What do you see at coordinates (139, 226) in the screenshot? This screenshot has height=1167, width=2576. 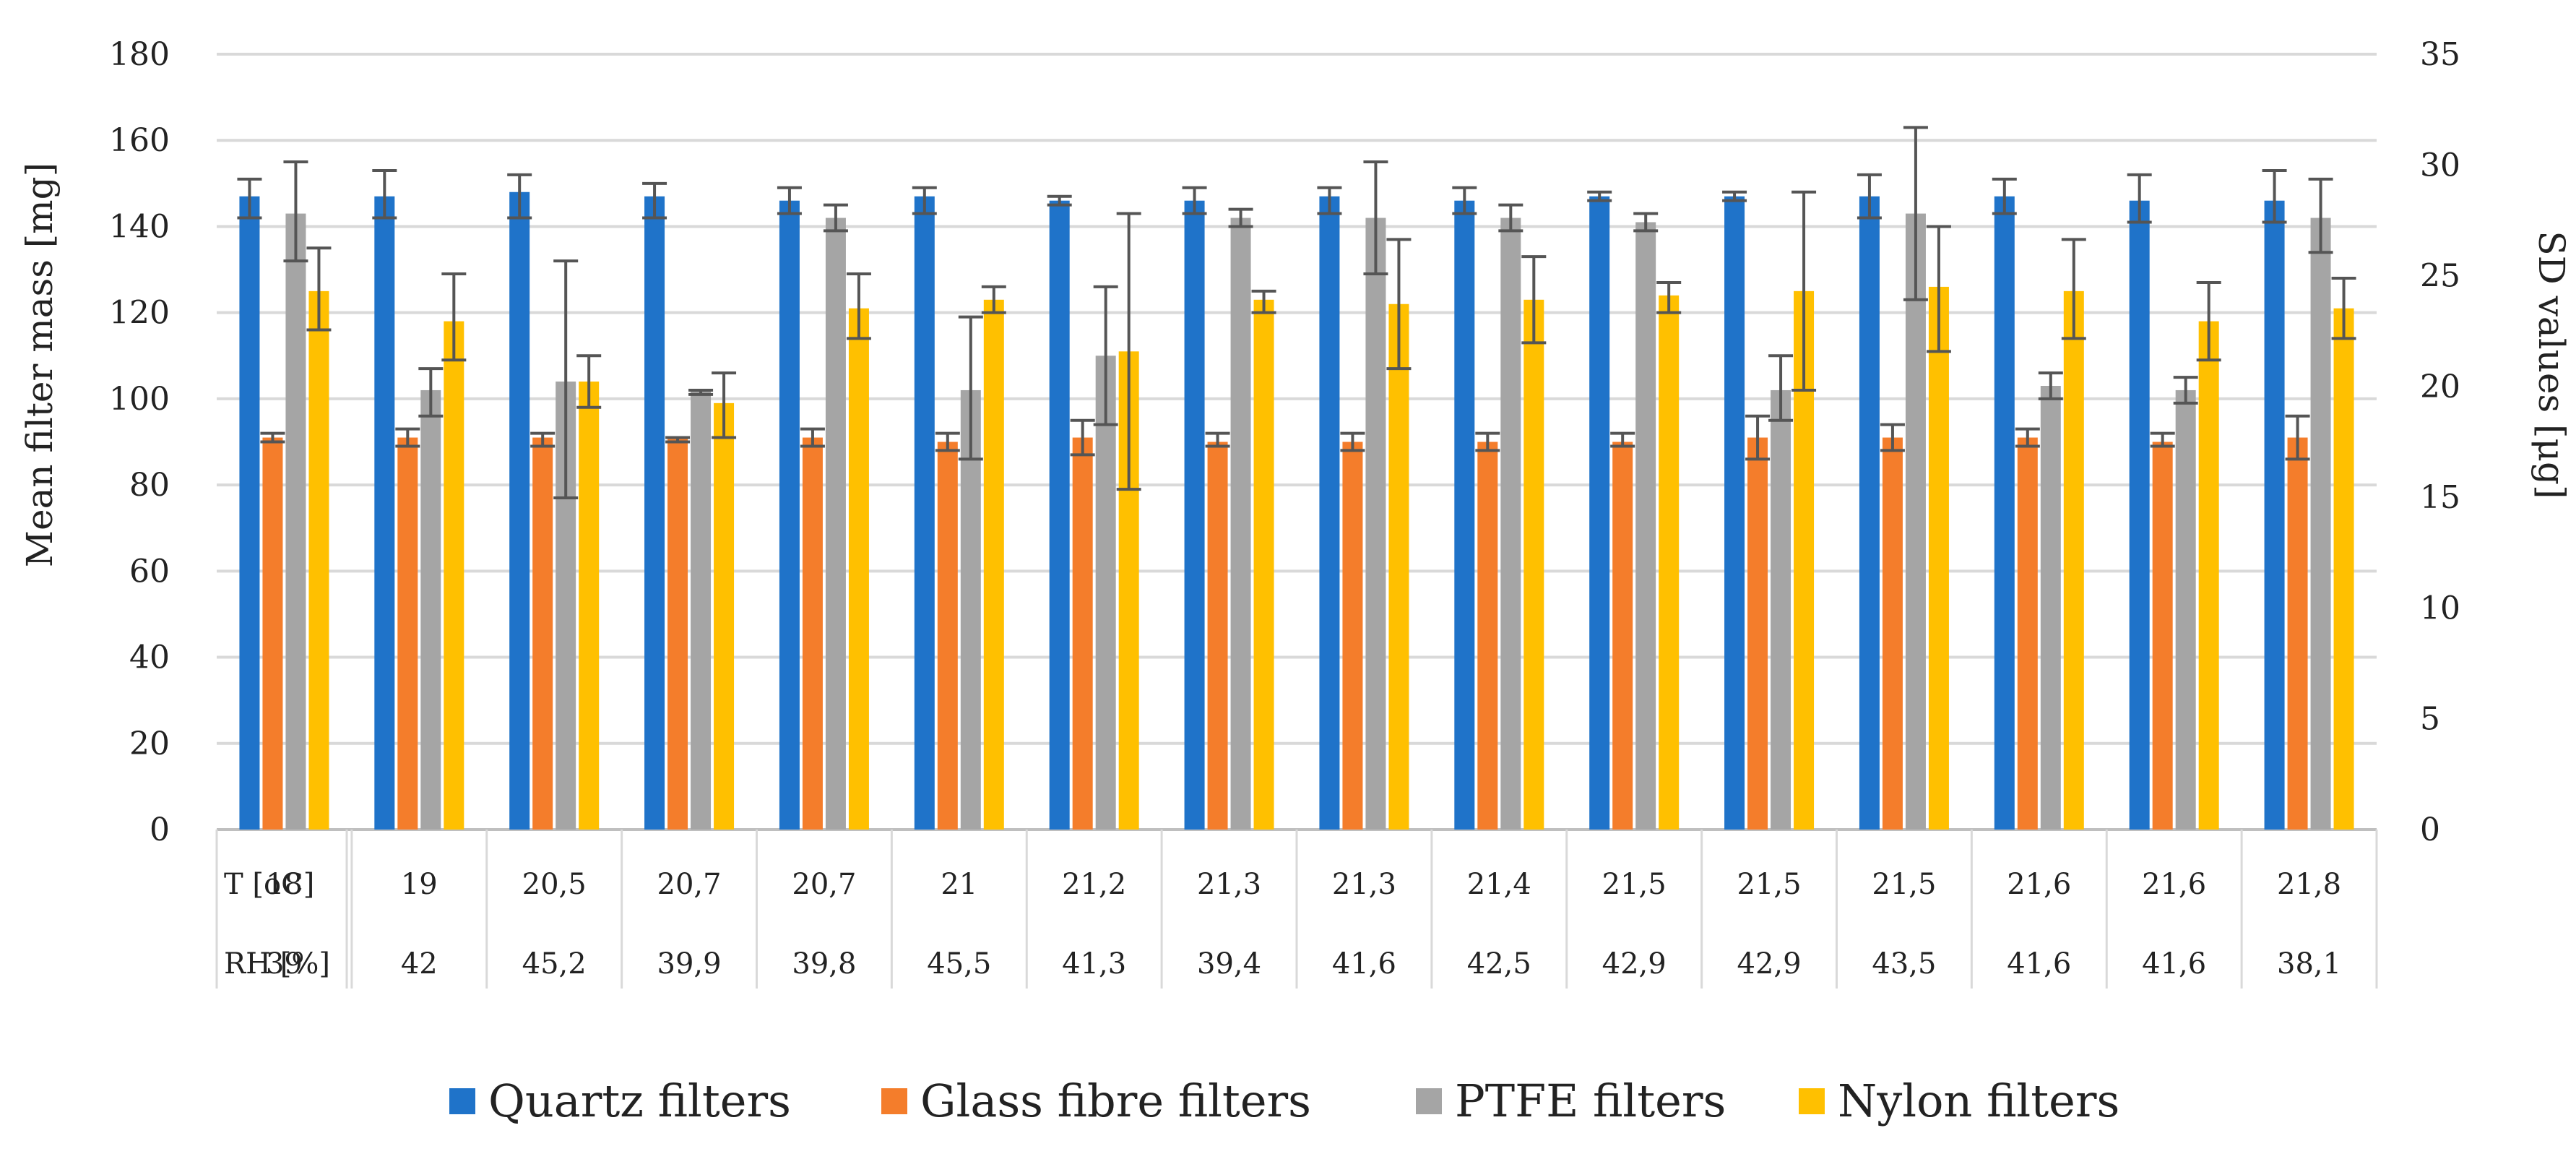 I see `y-tick-label: 140` at bounding box center [139, 226].